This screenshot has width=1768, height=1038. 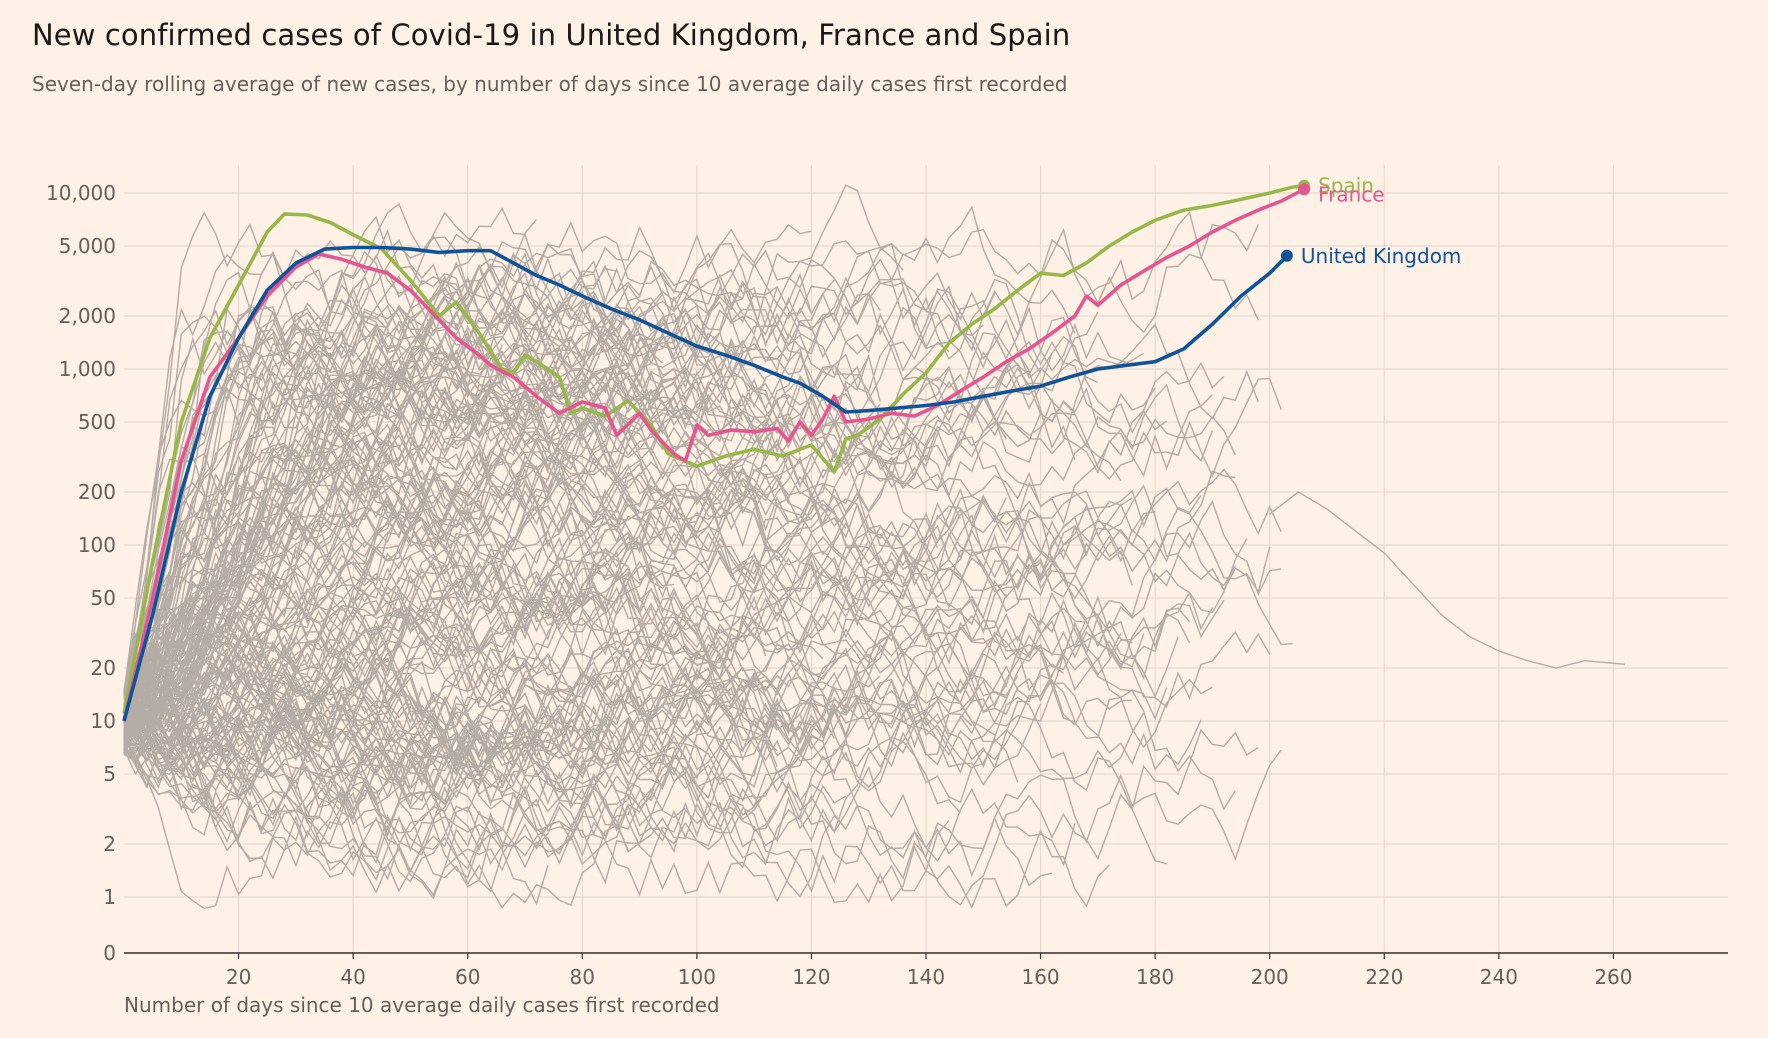 I want to click on x-tick-label: 100, so click(x=697, y=977).